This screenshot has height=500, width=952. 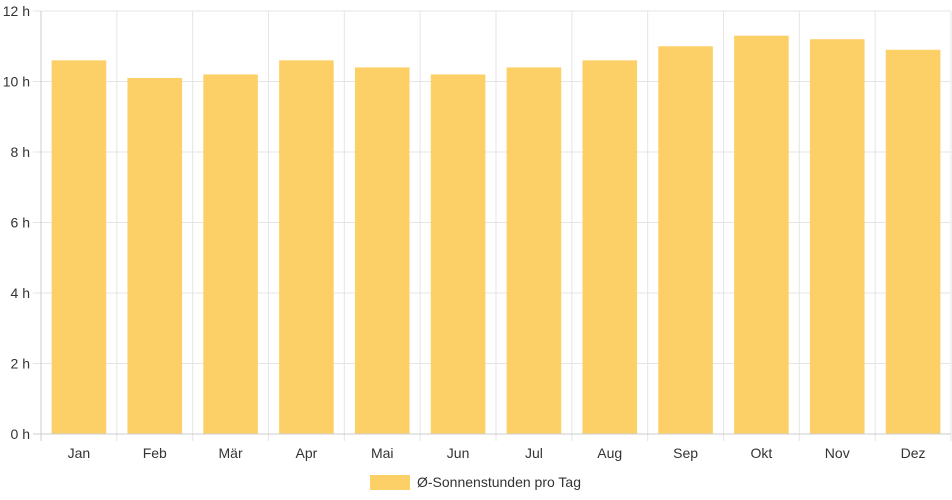 I want to click on x-tick-label: Sep, so click(x=685, y=453).